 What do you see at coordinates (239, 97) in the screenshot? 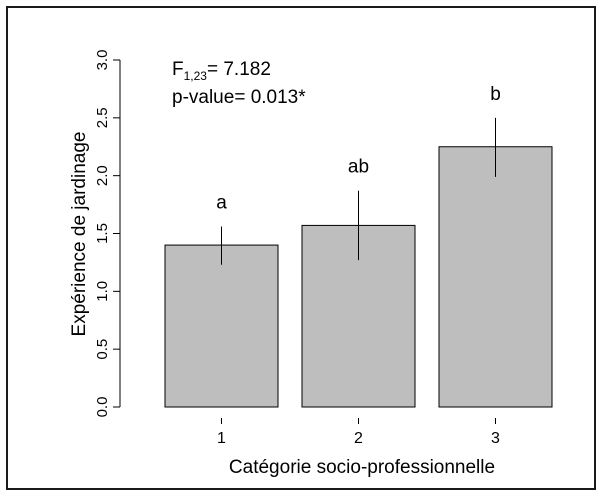
I see `p-value-annotation: p-value= 0.013*` at bounding box center [239, 97].